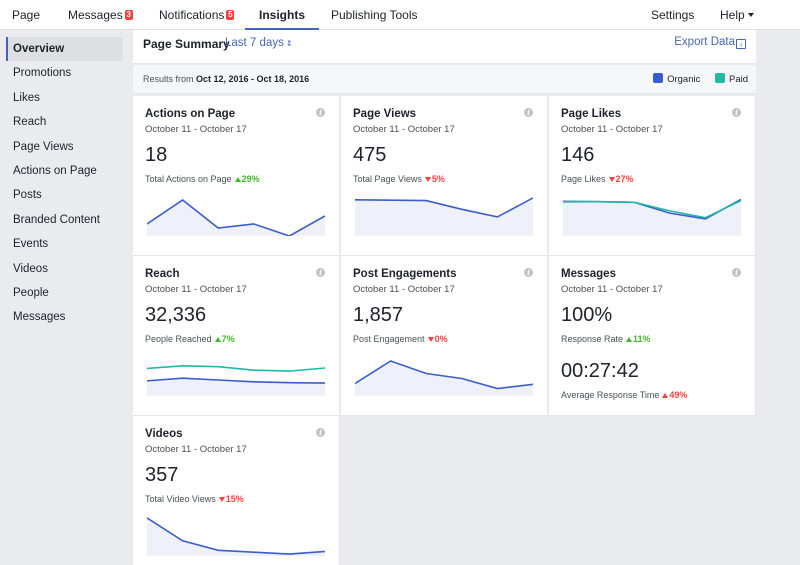  What do you see at coordinates (194, 499) in the screenshot?
I see `card-metric-label: Total Video Views 15%` at bounding box center [194, 499].